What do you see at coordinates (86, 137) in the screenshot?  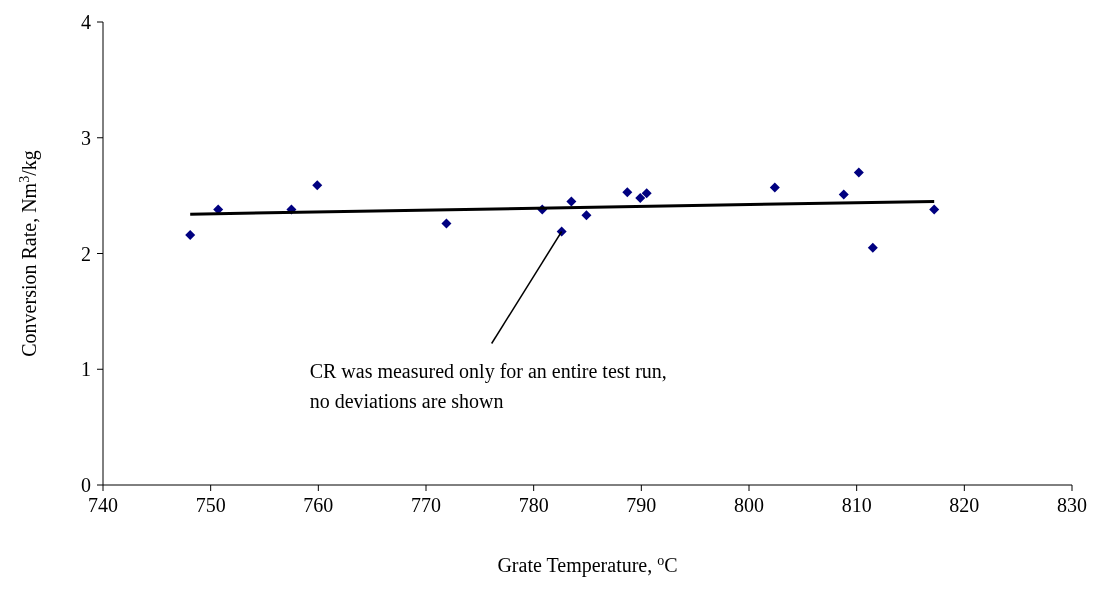 I see `y-tick-label: 3` at bounding box center [86, 137].